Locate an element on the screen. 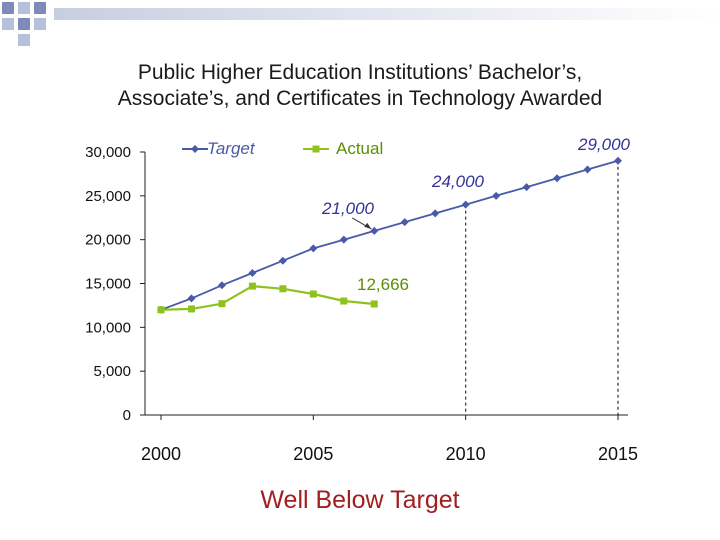  legend-label-target: Target is located at coordinates (231, 148).